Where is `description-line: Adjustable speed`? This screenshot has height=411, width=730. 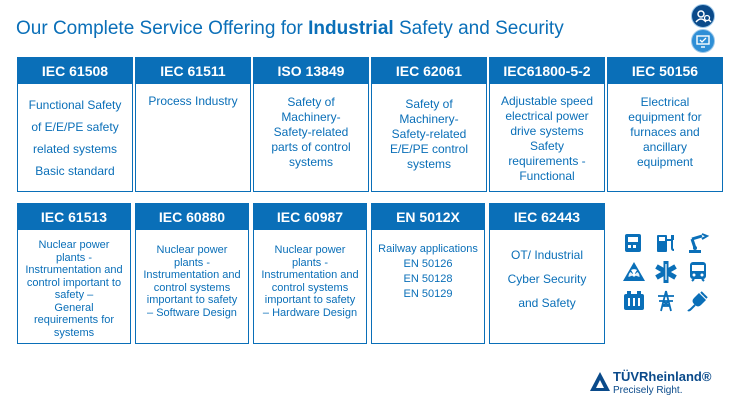
description-line: Adjustable speed is located at coordinates (547, 101).